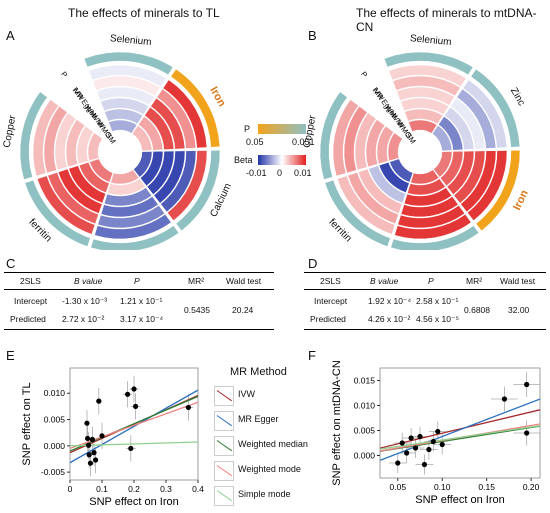 This screenshot has height=513, width=550. What do you see at coordinates (85, 301) in the screenshot?
I see `table-c-row-b: -1.30 x 10⁻³` at bounding box center [85, 301].